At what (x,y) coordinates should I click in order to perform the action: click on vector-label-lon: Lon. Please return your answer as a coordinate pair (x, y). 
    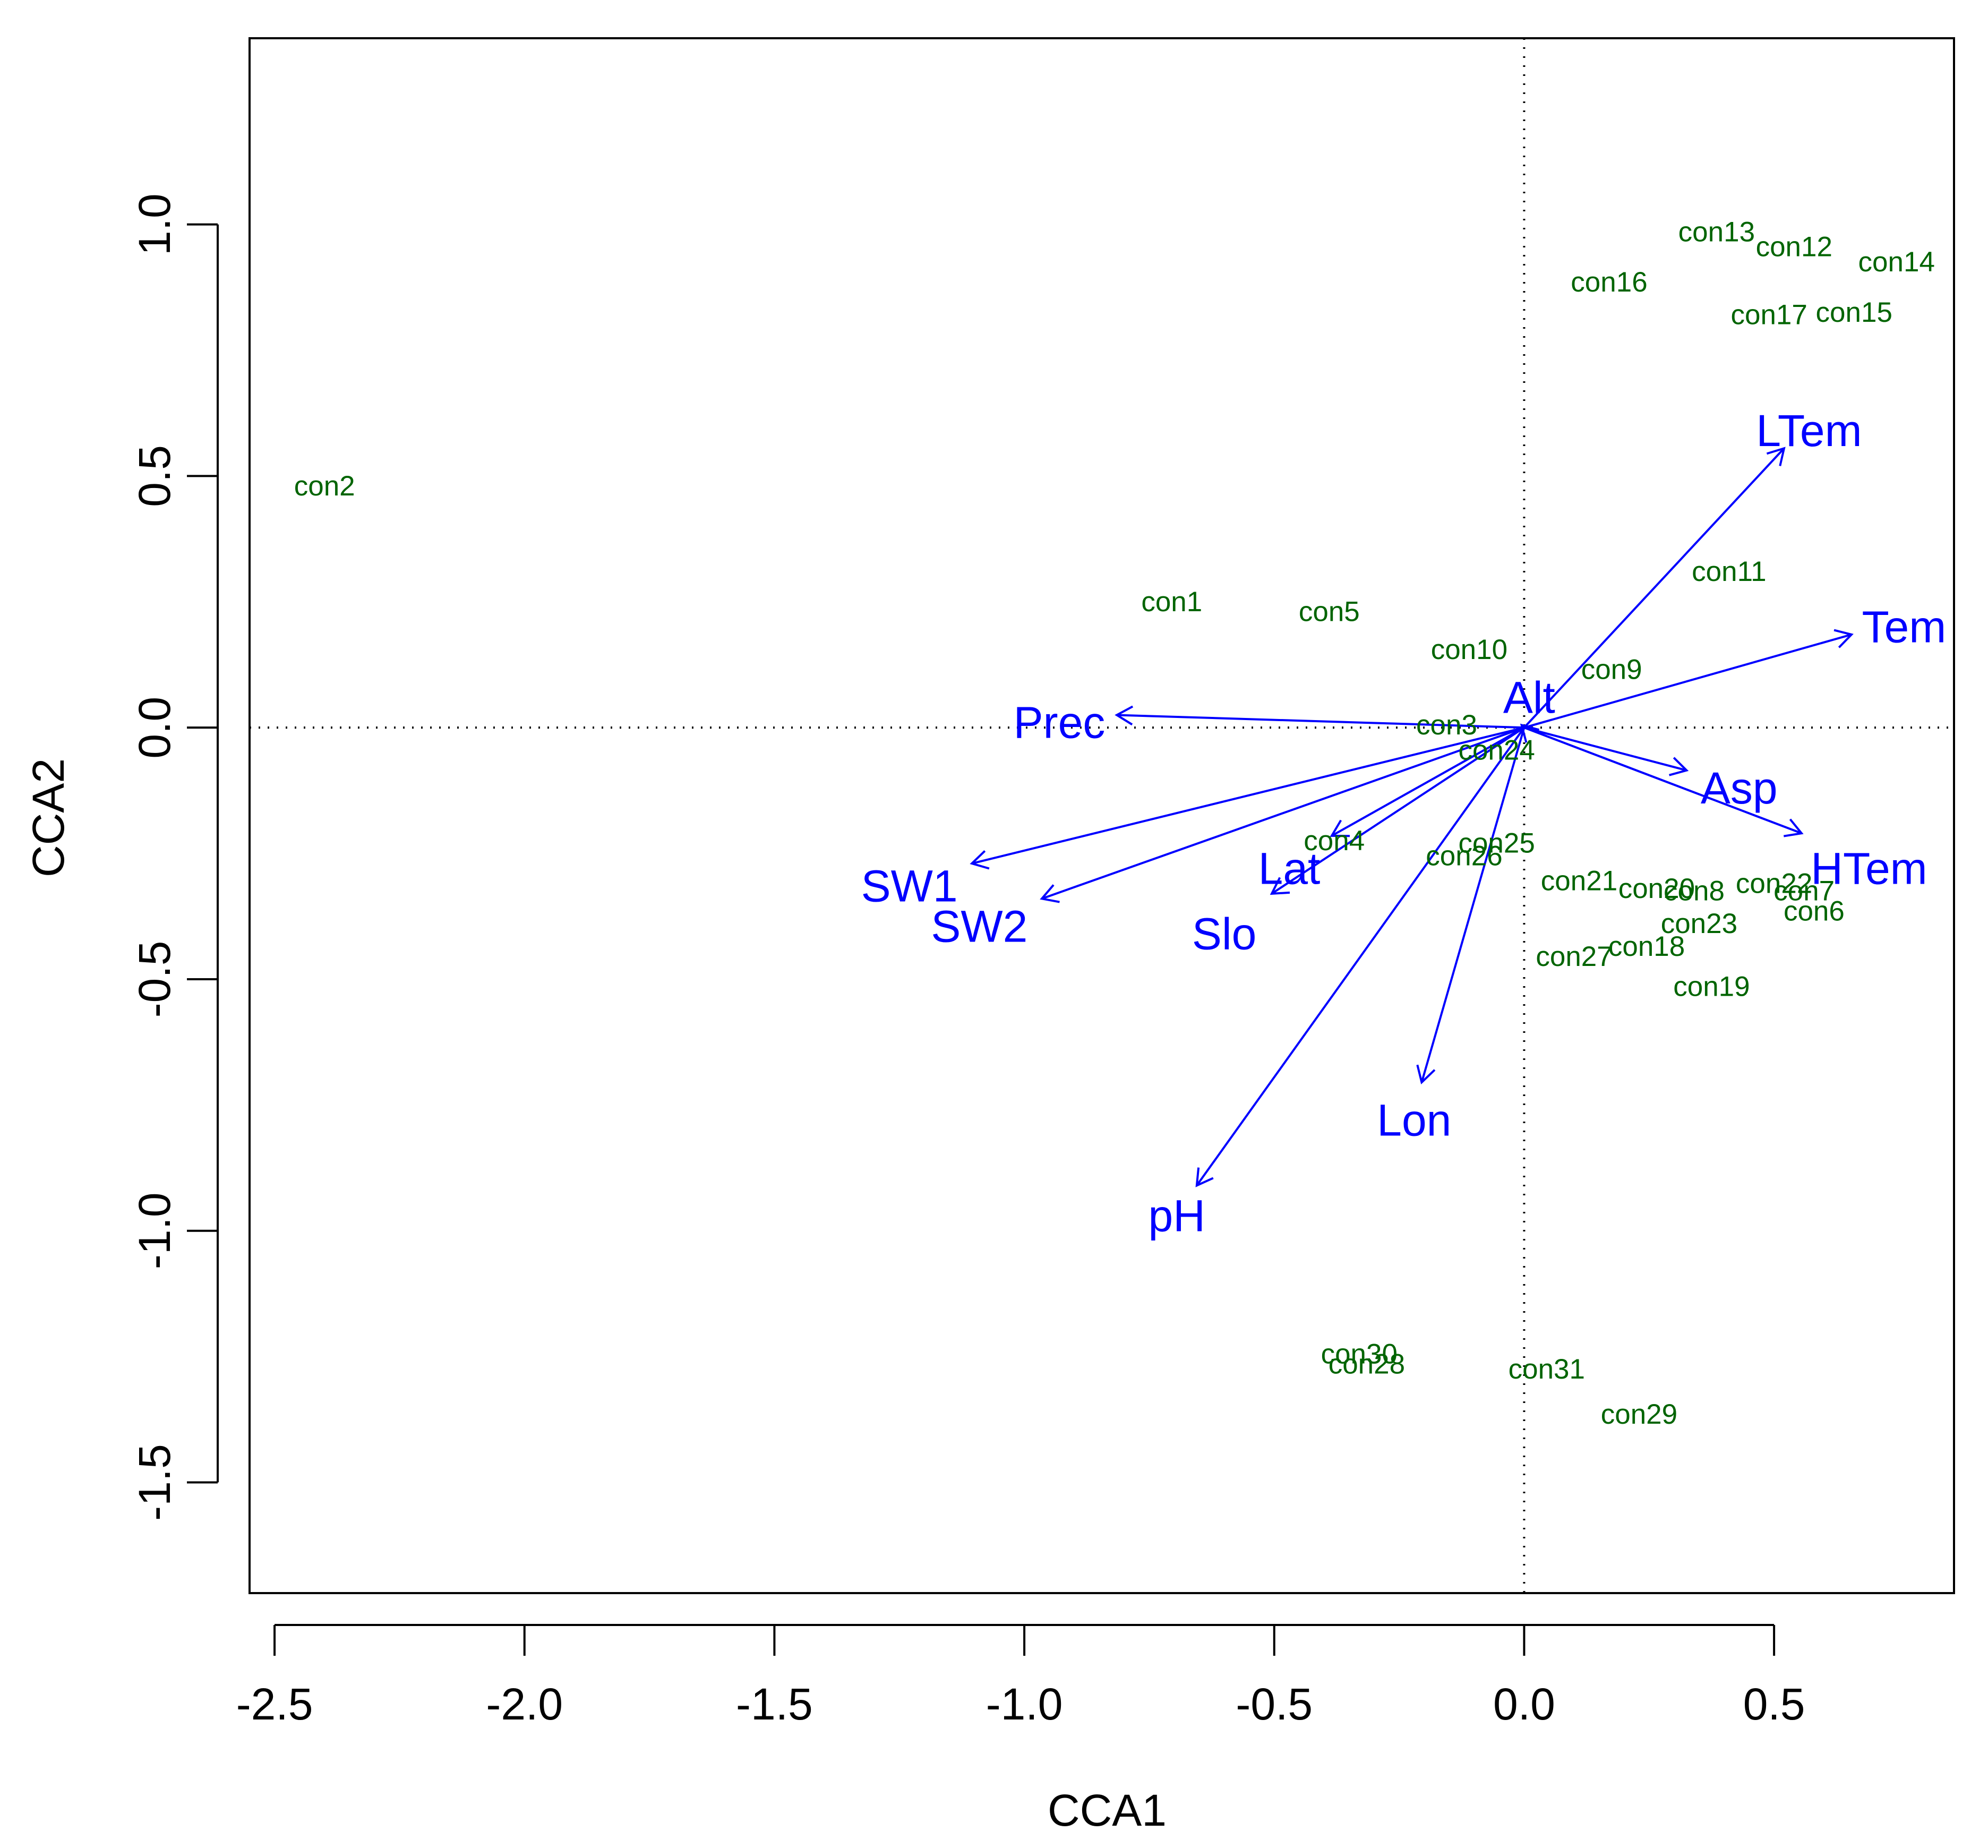
    Looking at the image, I should click on (1414, 1120).